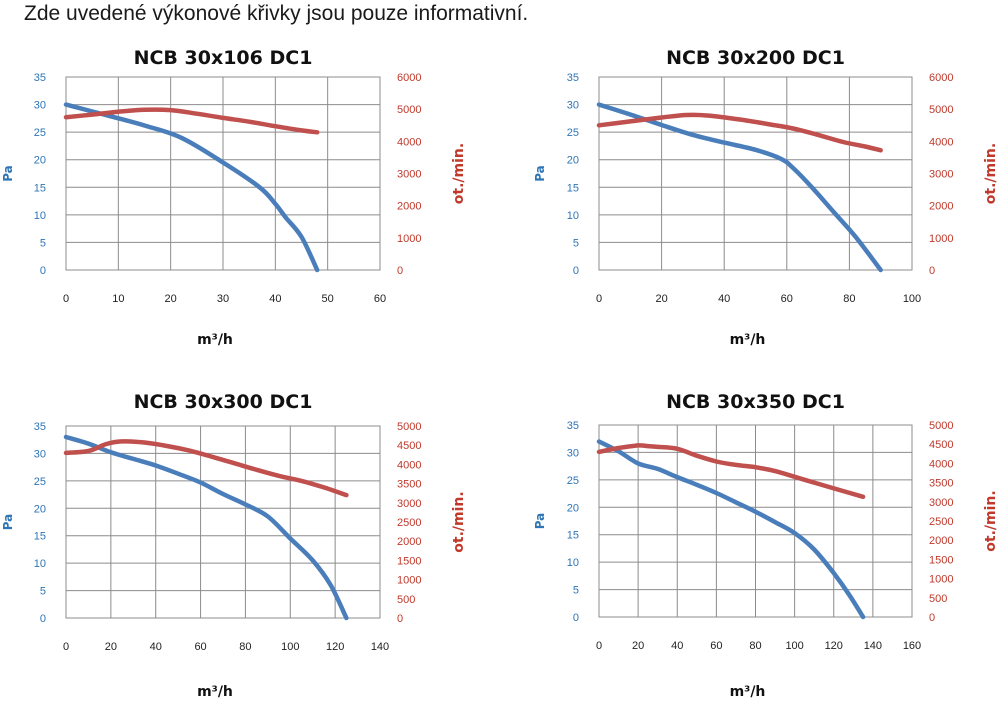 The width and height of the screenshot is (1000, 706). I want to click on x-tick-label: 0, so click(66, 647).